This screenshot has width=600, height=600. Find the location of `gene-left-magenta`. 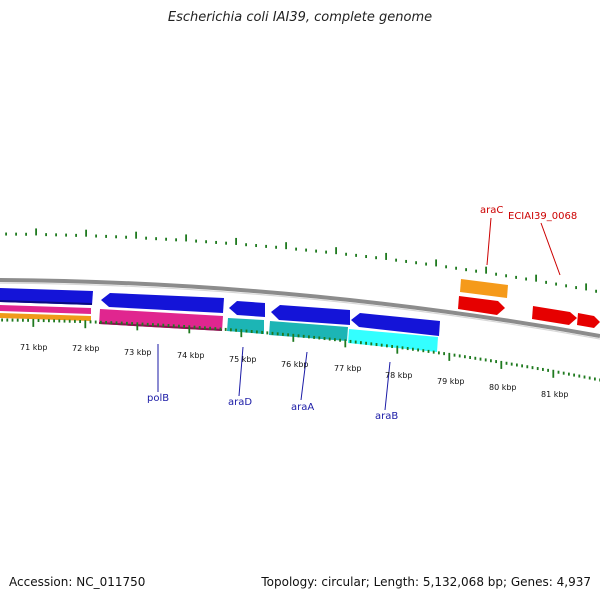

gene-left-magenta is located at coordinates (45, 309).